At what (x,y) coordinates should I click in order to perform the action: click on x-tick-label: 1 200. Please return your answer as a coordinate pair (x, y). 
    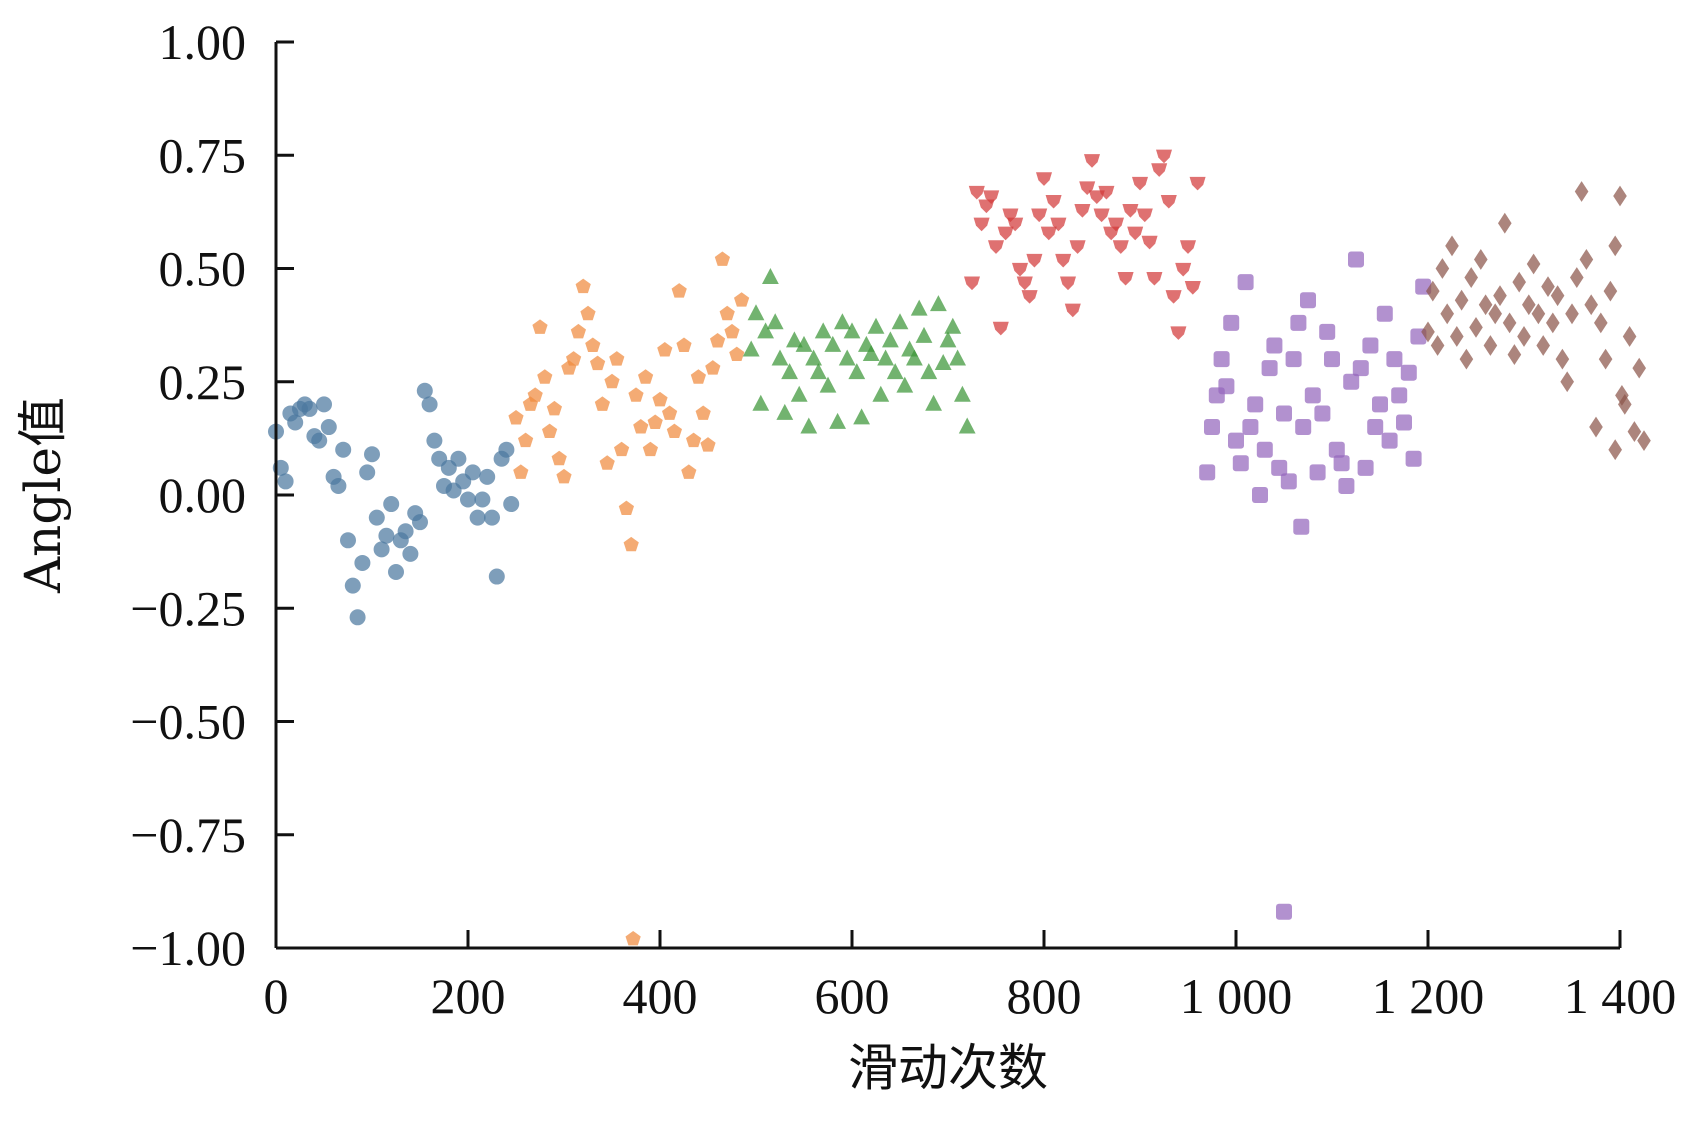
    Looking at the image, I should click on (1428, 996).